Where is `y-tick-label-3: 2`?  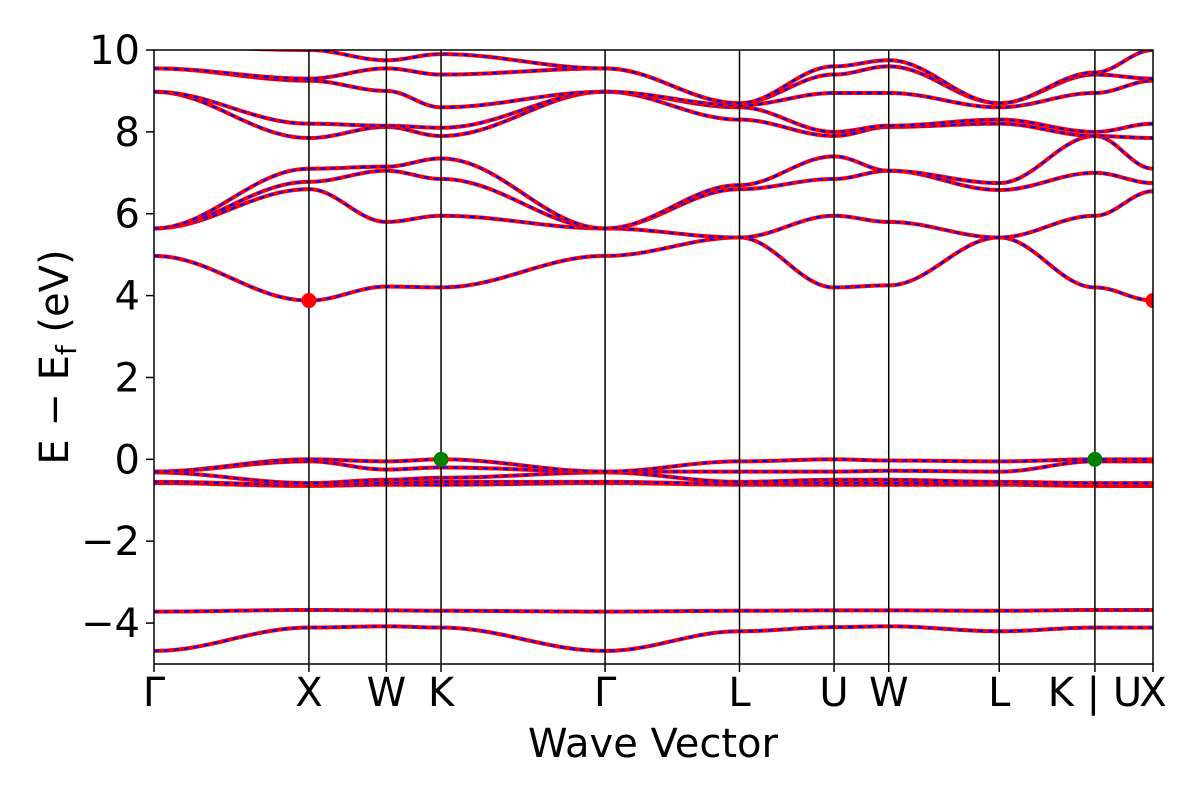
y-tick-label-3: 2 is located at coordinates (127, 378).